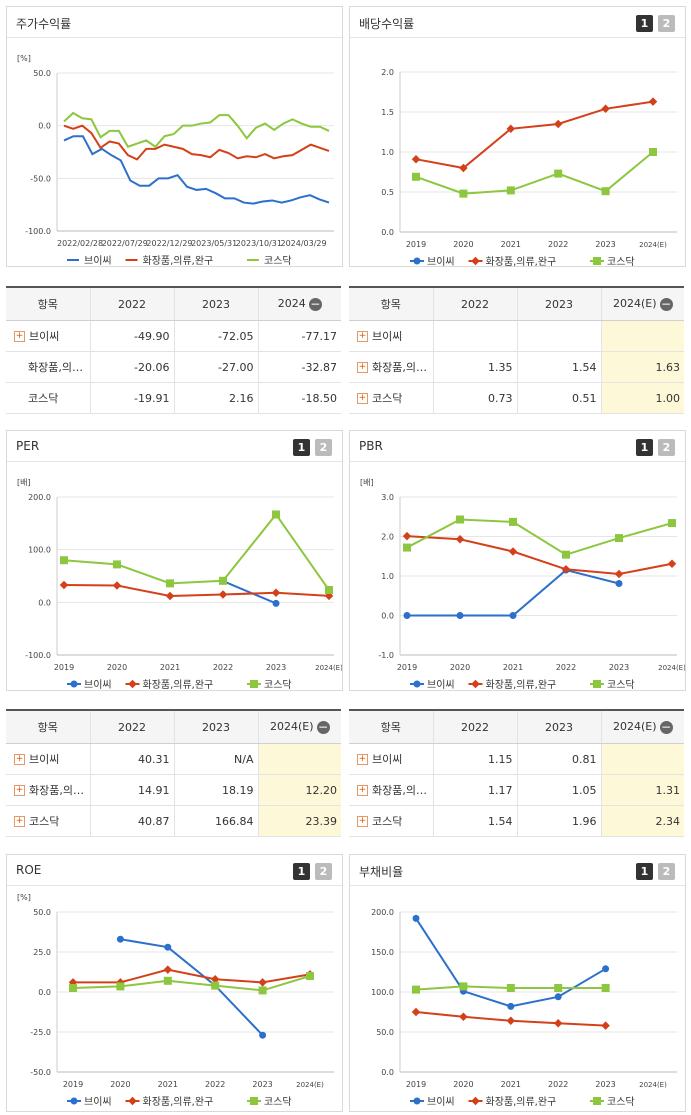 Image resolution: width=691 pixels, height=1115 pixels. What do you see at coordinates (474, 398) in the screenshot?
I see `table-cell: 0.73` at bounding box center [474, 398].